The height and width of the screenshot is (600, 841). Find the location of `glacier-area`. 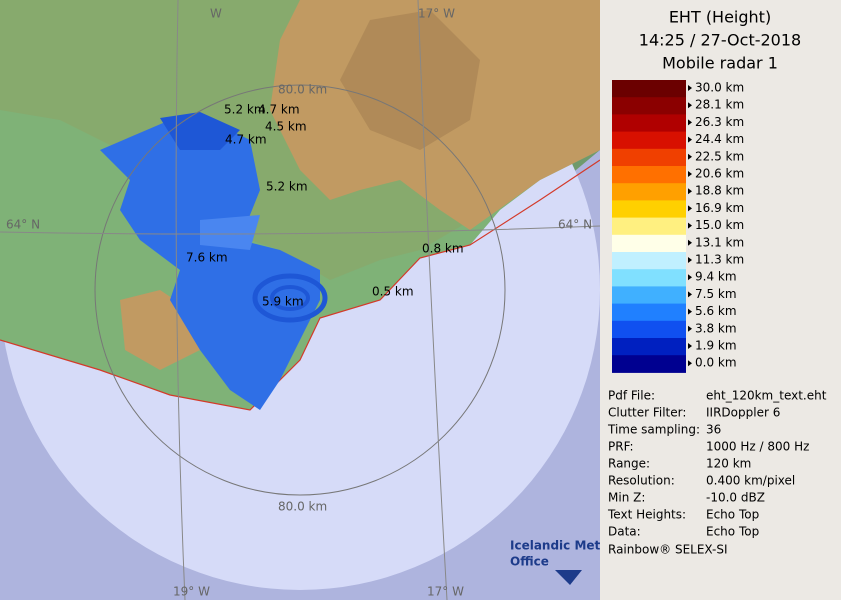

glacier-area is located at coordinates (410, 80).